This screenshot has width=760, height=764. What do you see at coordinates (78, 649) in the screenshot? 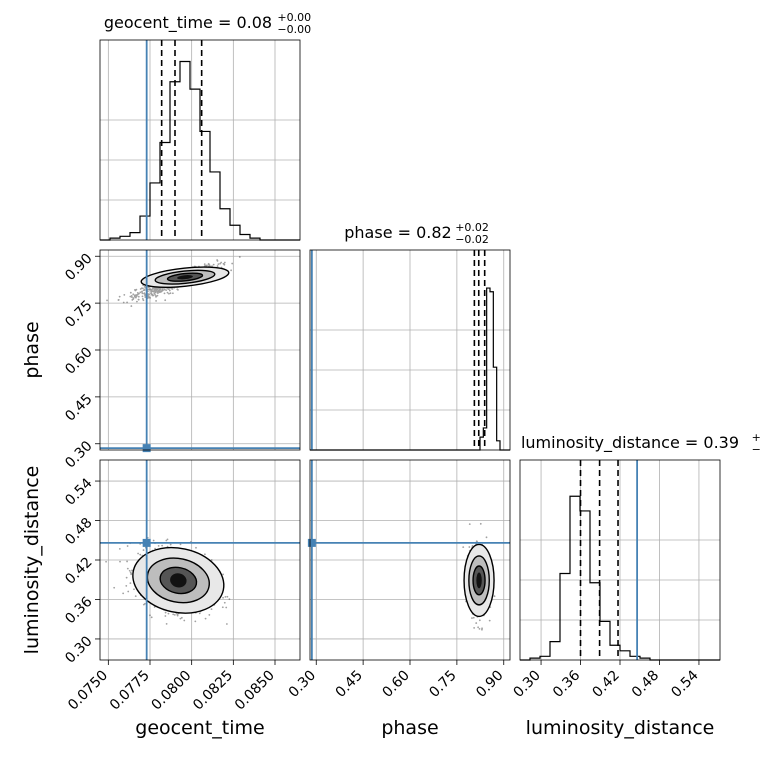
I see `tick-label-y: 0.30` at bounding box center [78, 649].